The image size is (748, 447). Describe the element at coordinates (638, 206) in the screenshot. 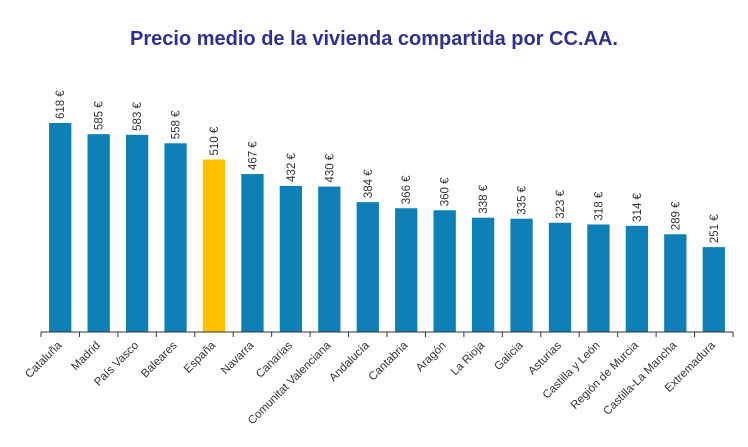

I see `bar-value-label: 314 €` at that location.